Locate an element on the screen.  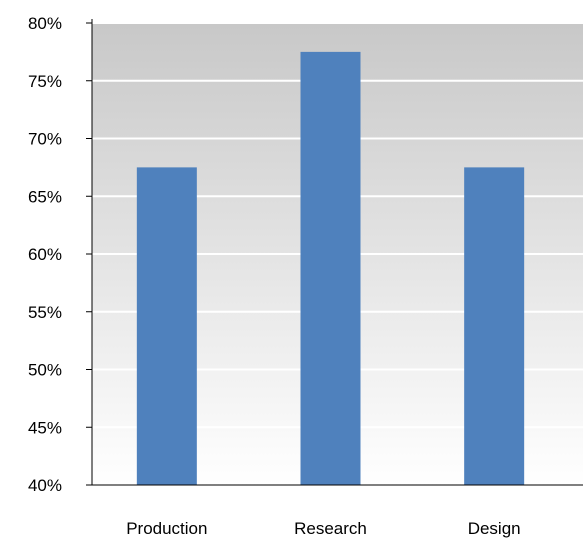
bar-design is located at coordinates (494, 326).